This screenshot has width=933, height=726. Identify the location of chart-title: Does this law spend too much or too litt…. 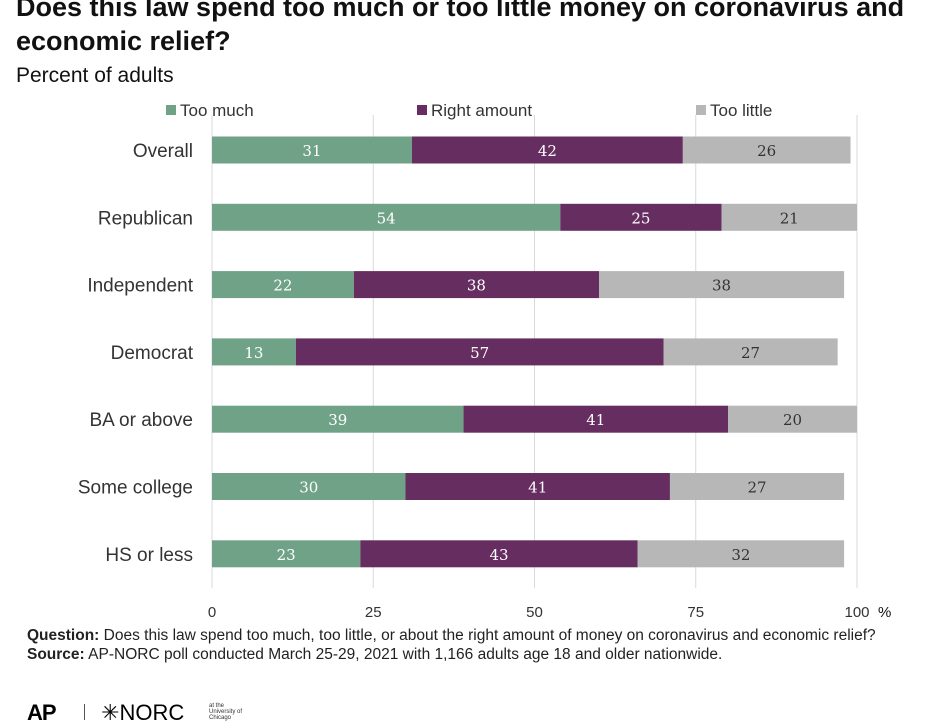
(460, 28).